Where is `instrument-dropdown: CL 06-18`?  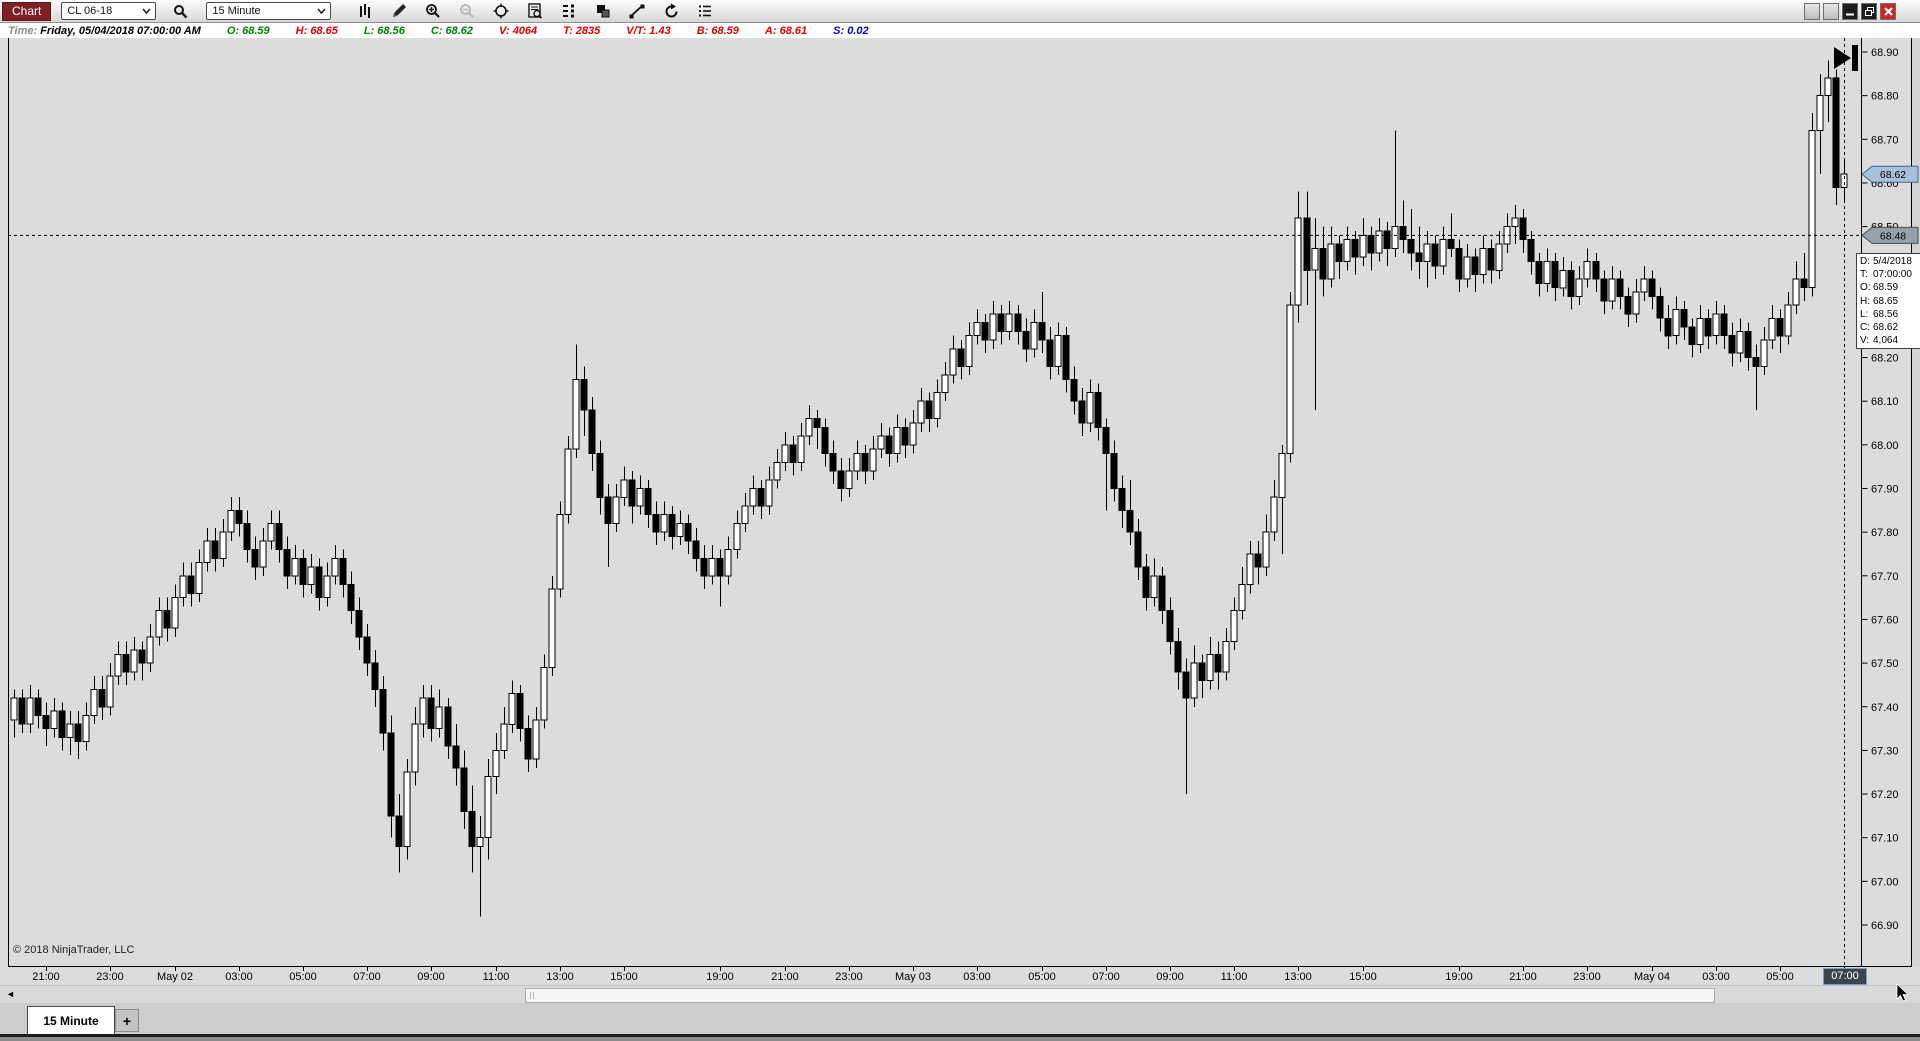
instrument-dropdown: CL 06-18 is located at coordinates (109, 11).